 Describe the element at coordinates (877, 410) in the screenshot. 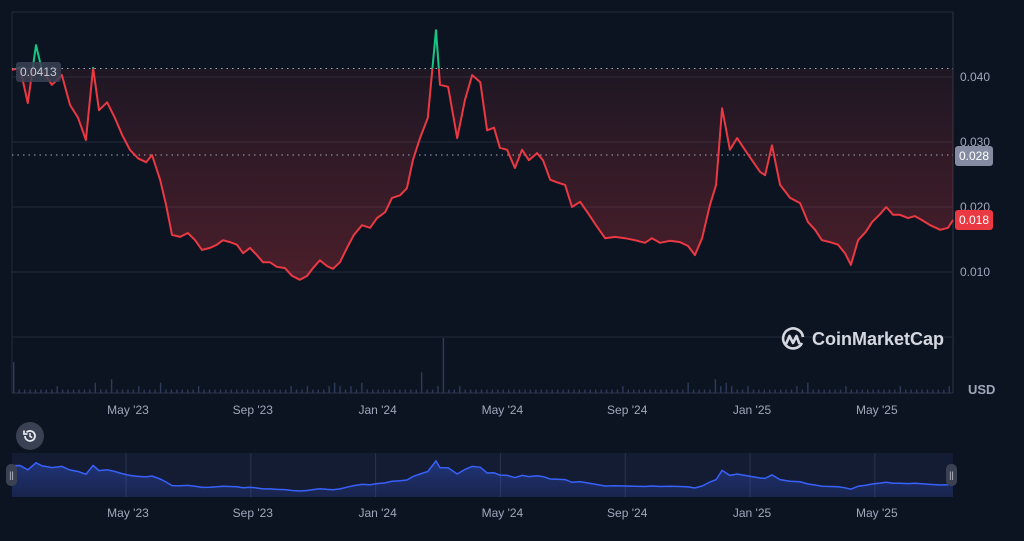

I see `x-tick-label: May '25` at that location.